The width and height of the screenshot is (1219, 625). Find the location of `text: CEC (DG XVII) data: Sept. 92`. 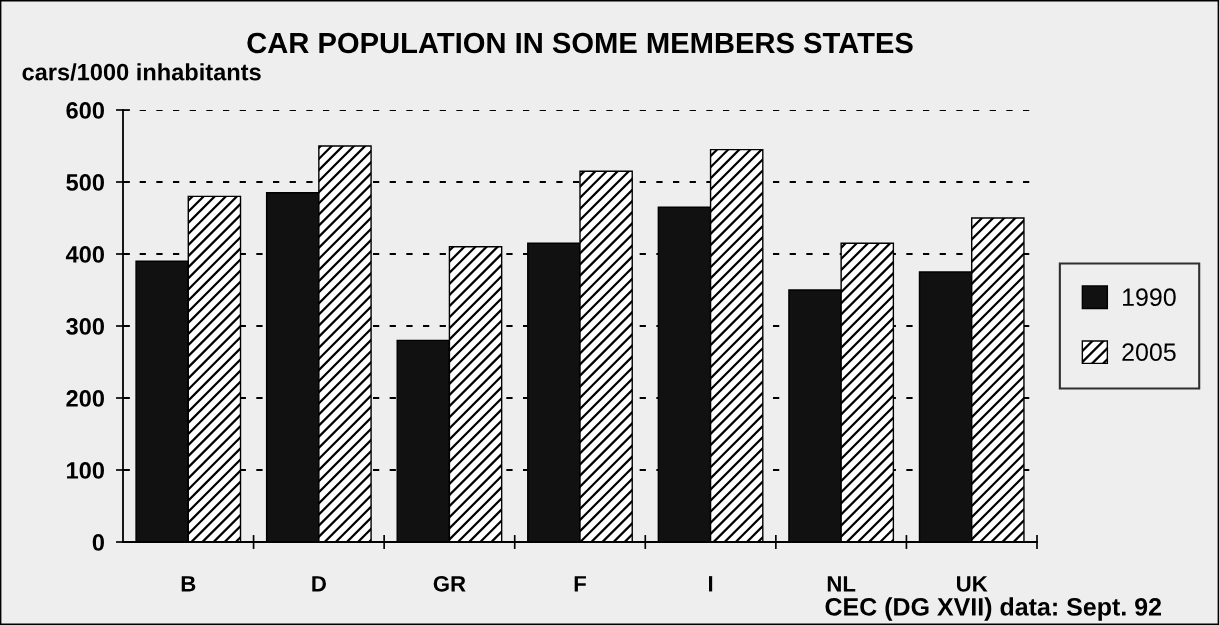

text: CEC (DG XVII) data: Sept. 92 is located at coordinates (993, 609).